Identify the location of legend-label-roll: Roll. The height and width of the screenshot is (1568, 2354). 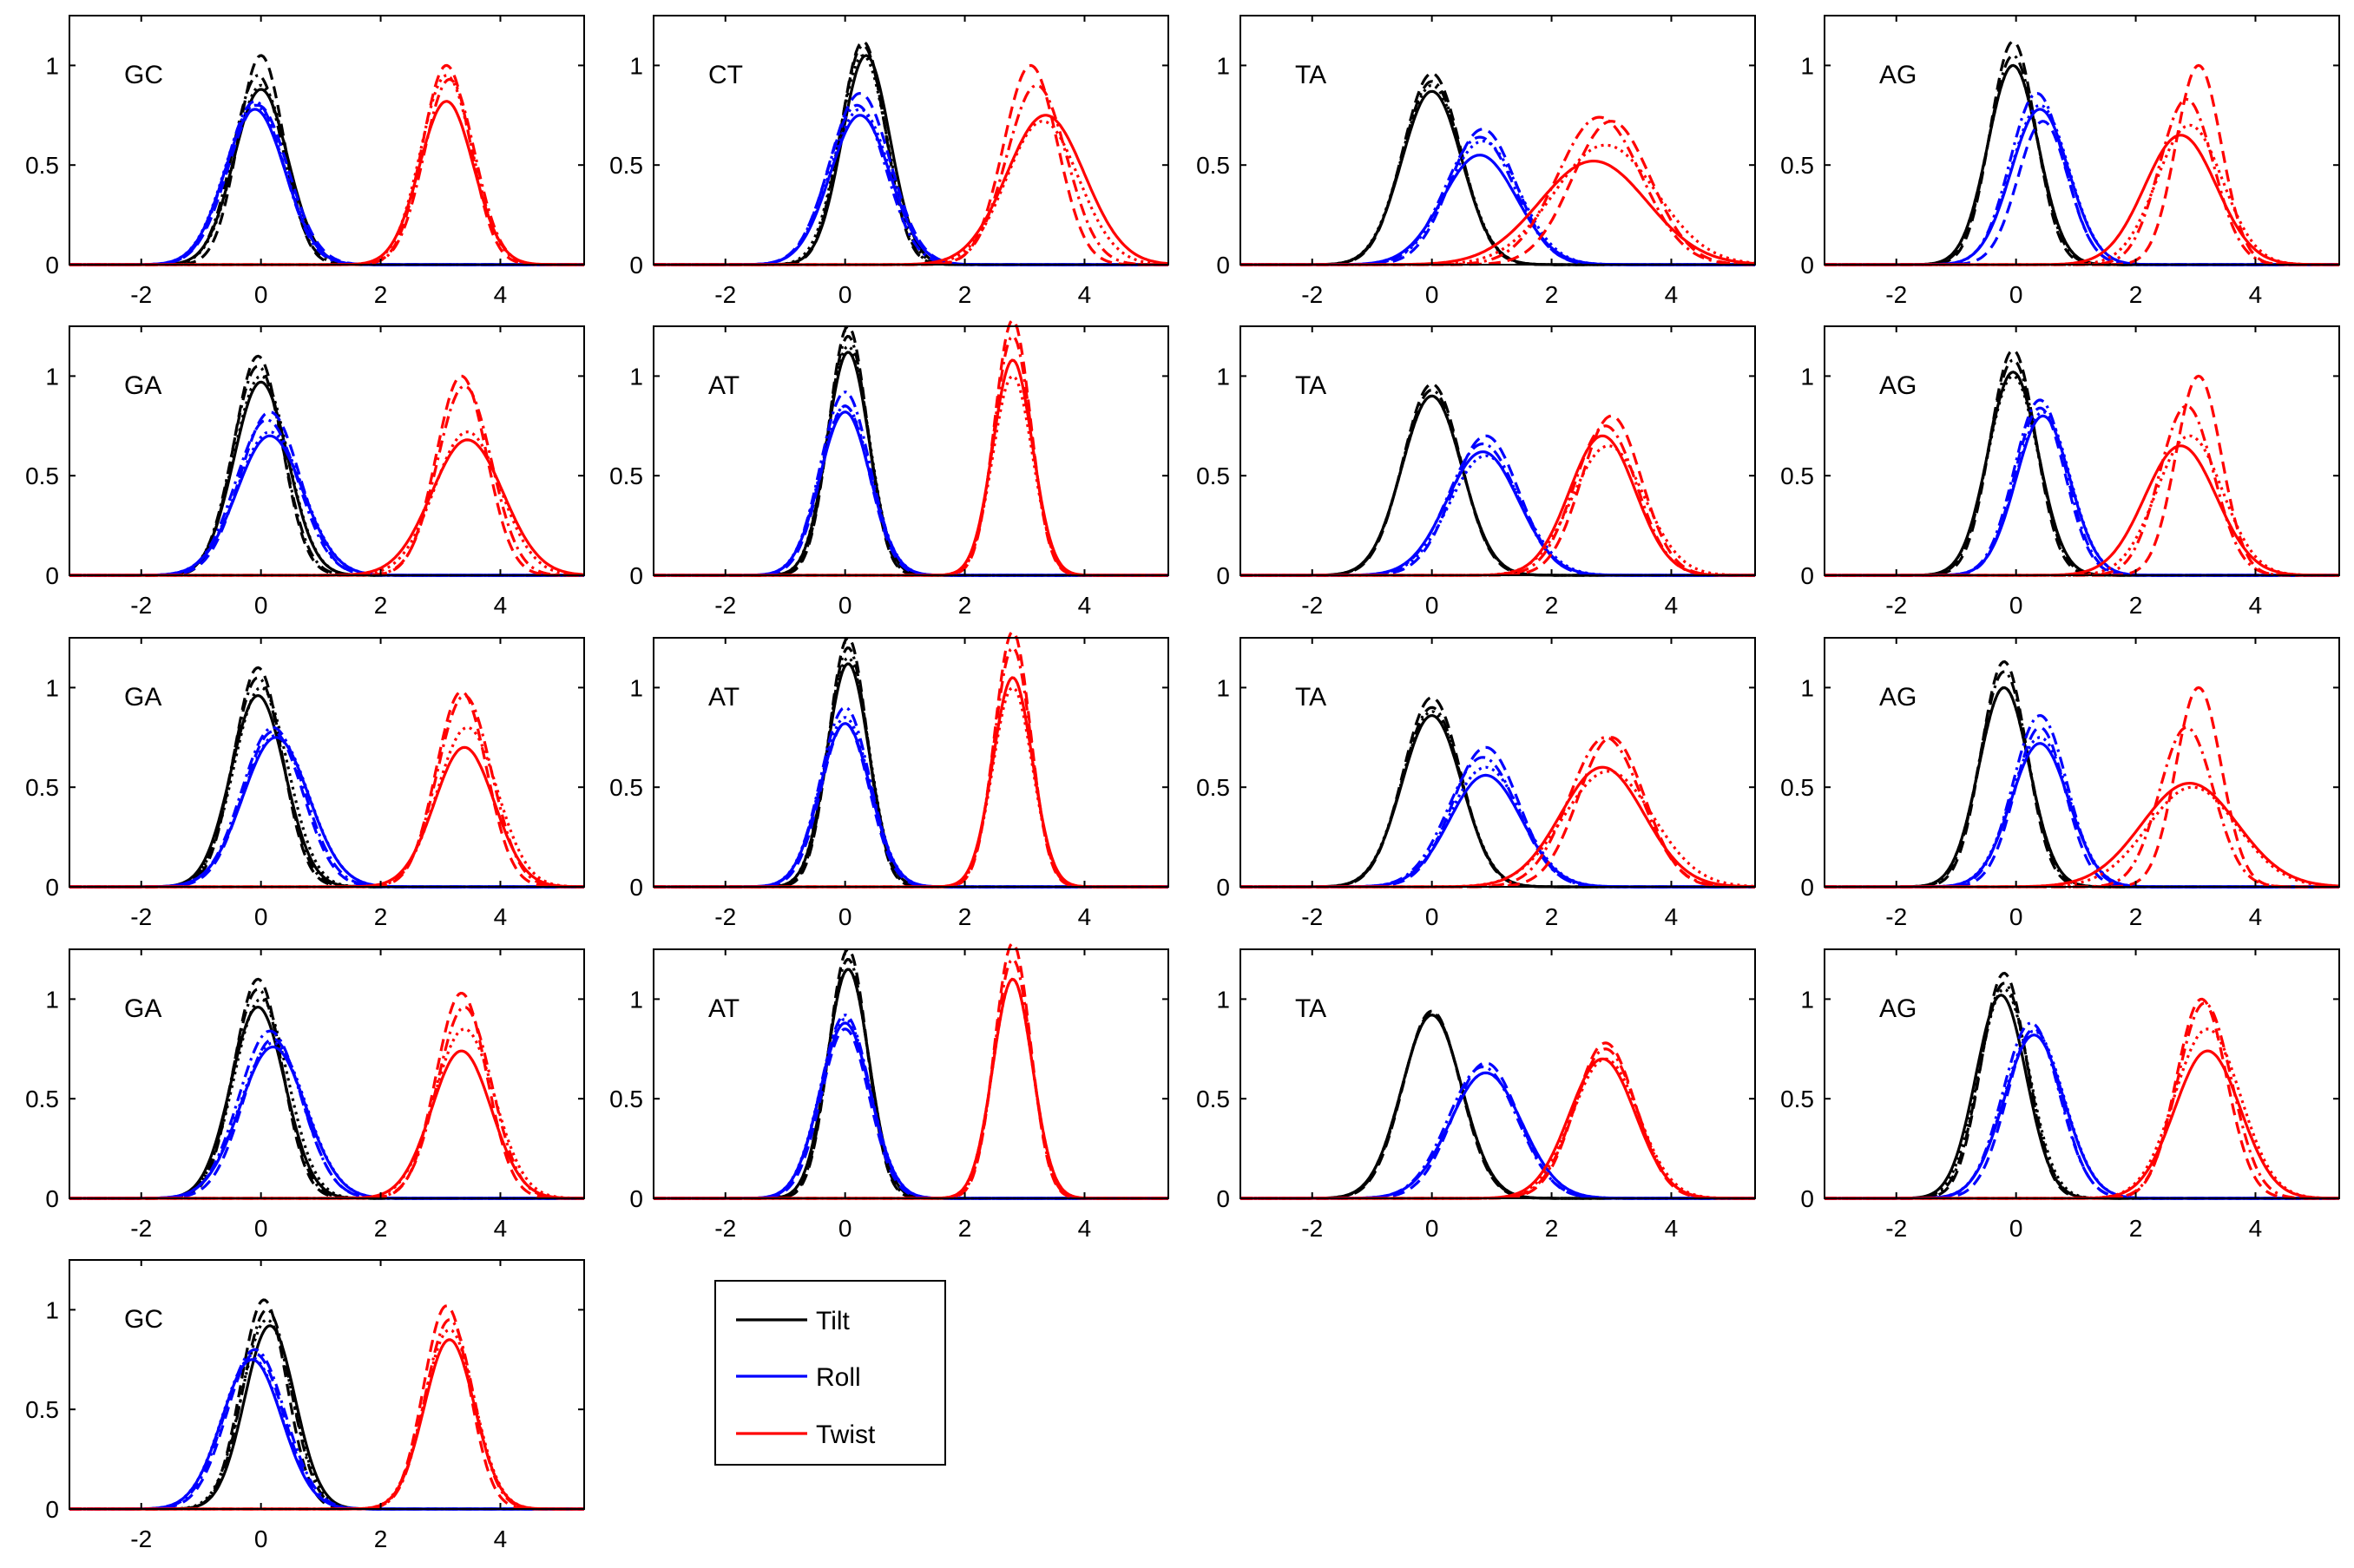
(838, 1377).